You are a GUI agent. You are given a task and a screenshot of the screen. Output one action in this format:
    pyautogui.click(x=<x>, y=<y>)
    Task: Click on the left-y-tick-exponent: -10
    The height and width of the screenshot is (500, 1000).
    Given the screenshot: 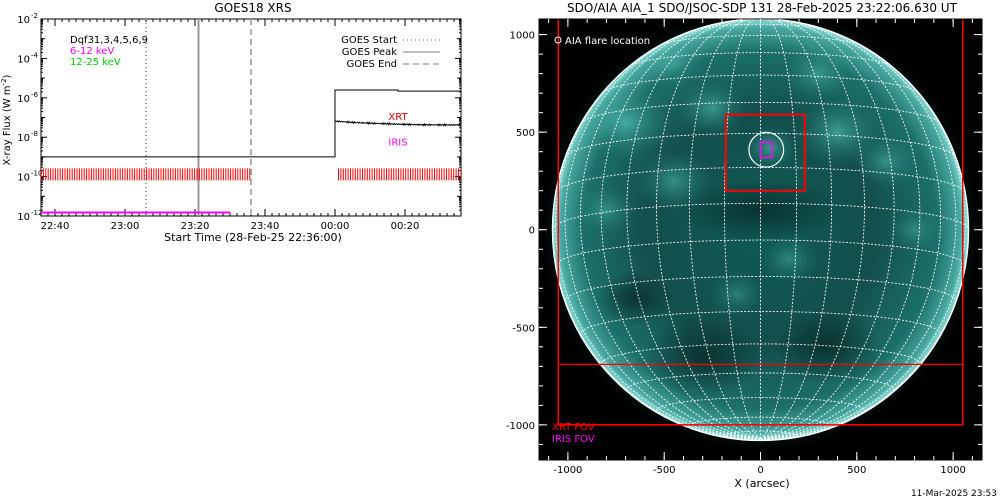 What is the action you would take?
    pyautogui.click(x=36, y=174)
    